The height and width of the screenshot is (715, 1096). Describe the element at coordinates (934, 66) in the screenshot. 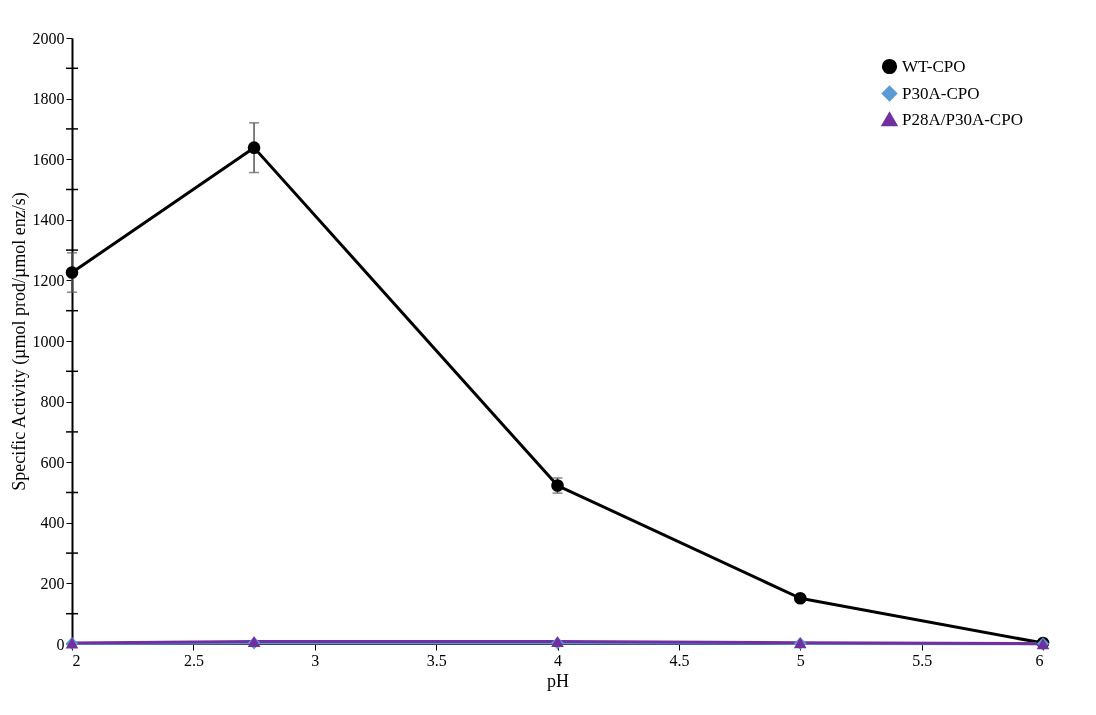

I see `legend-label: WT-CPO` at that location.